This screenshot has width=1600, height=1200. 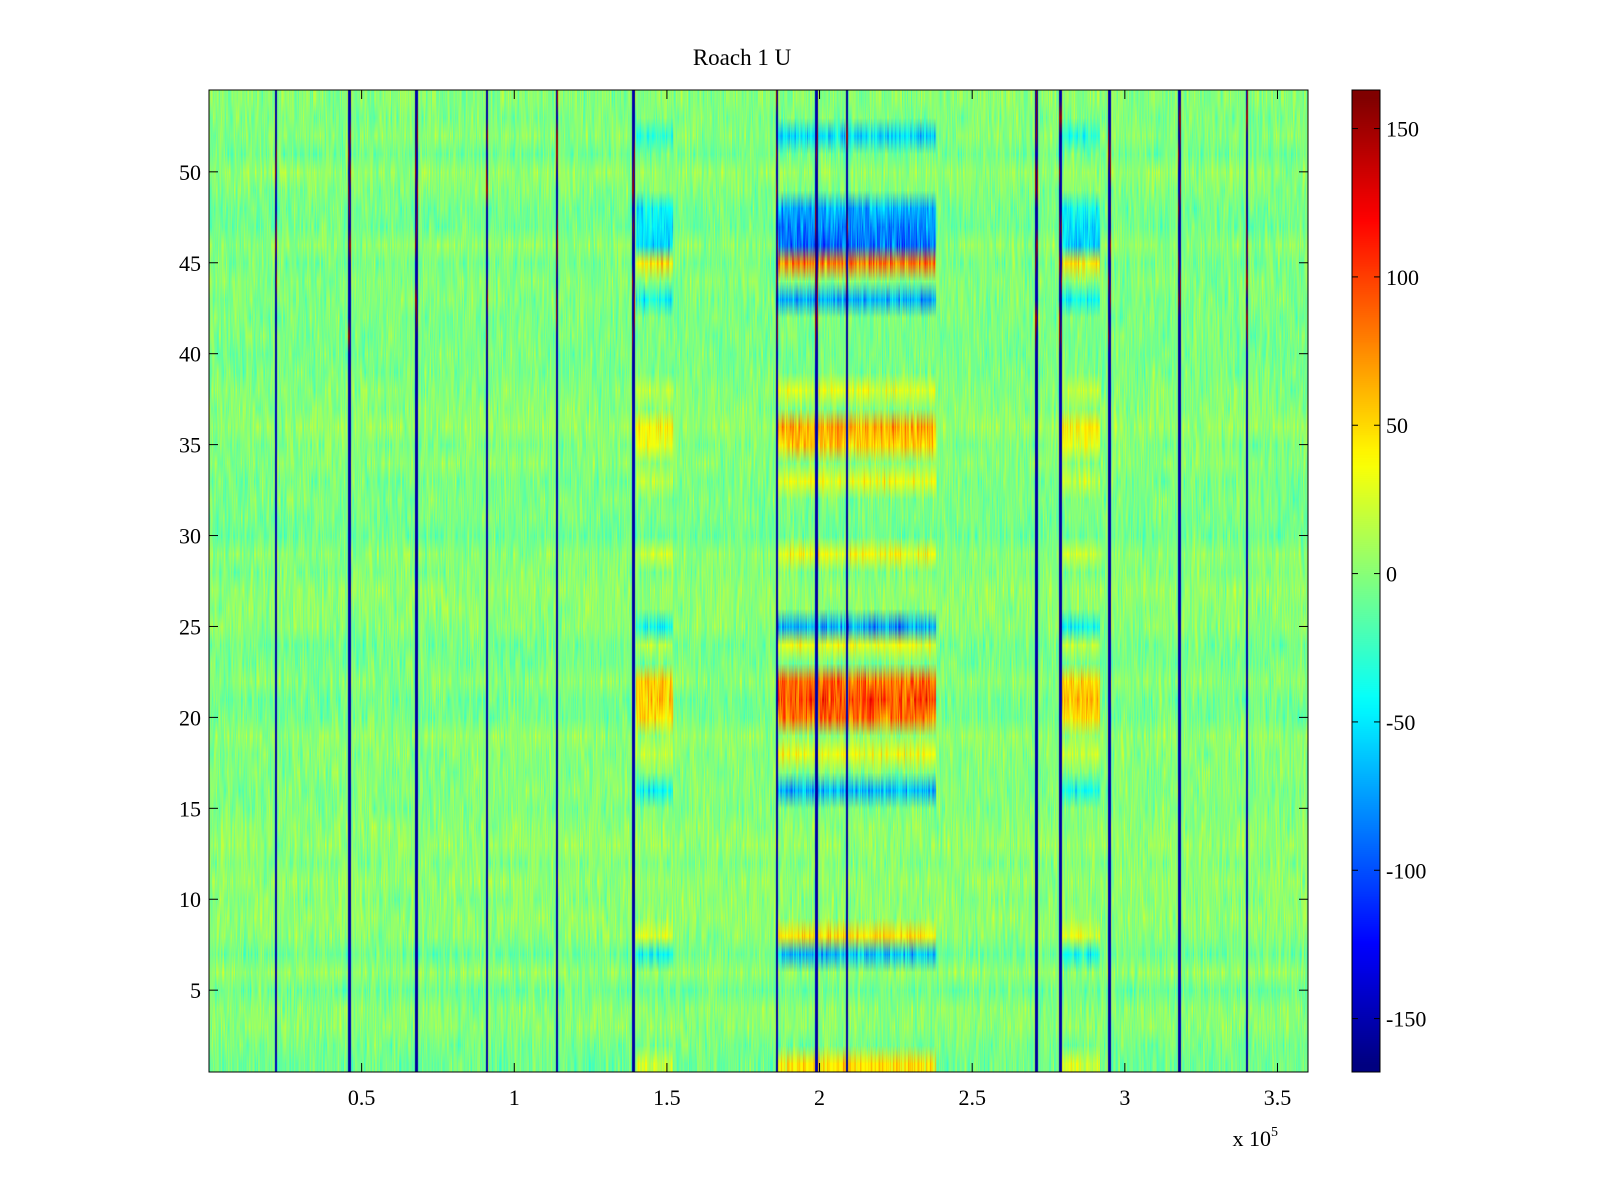 I want to click on colorbar, so click(x=1366, y=581).